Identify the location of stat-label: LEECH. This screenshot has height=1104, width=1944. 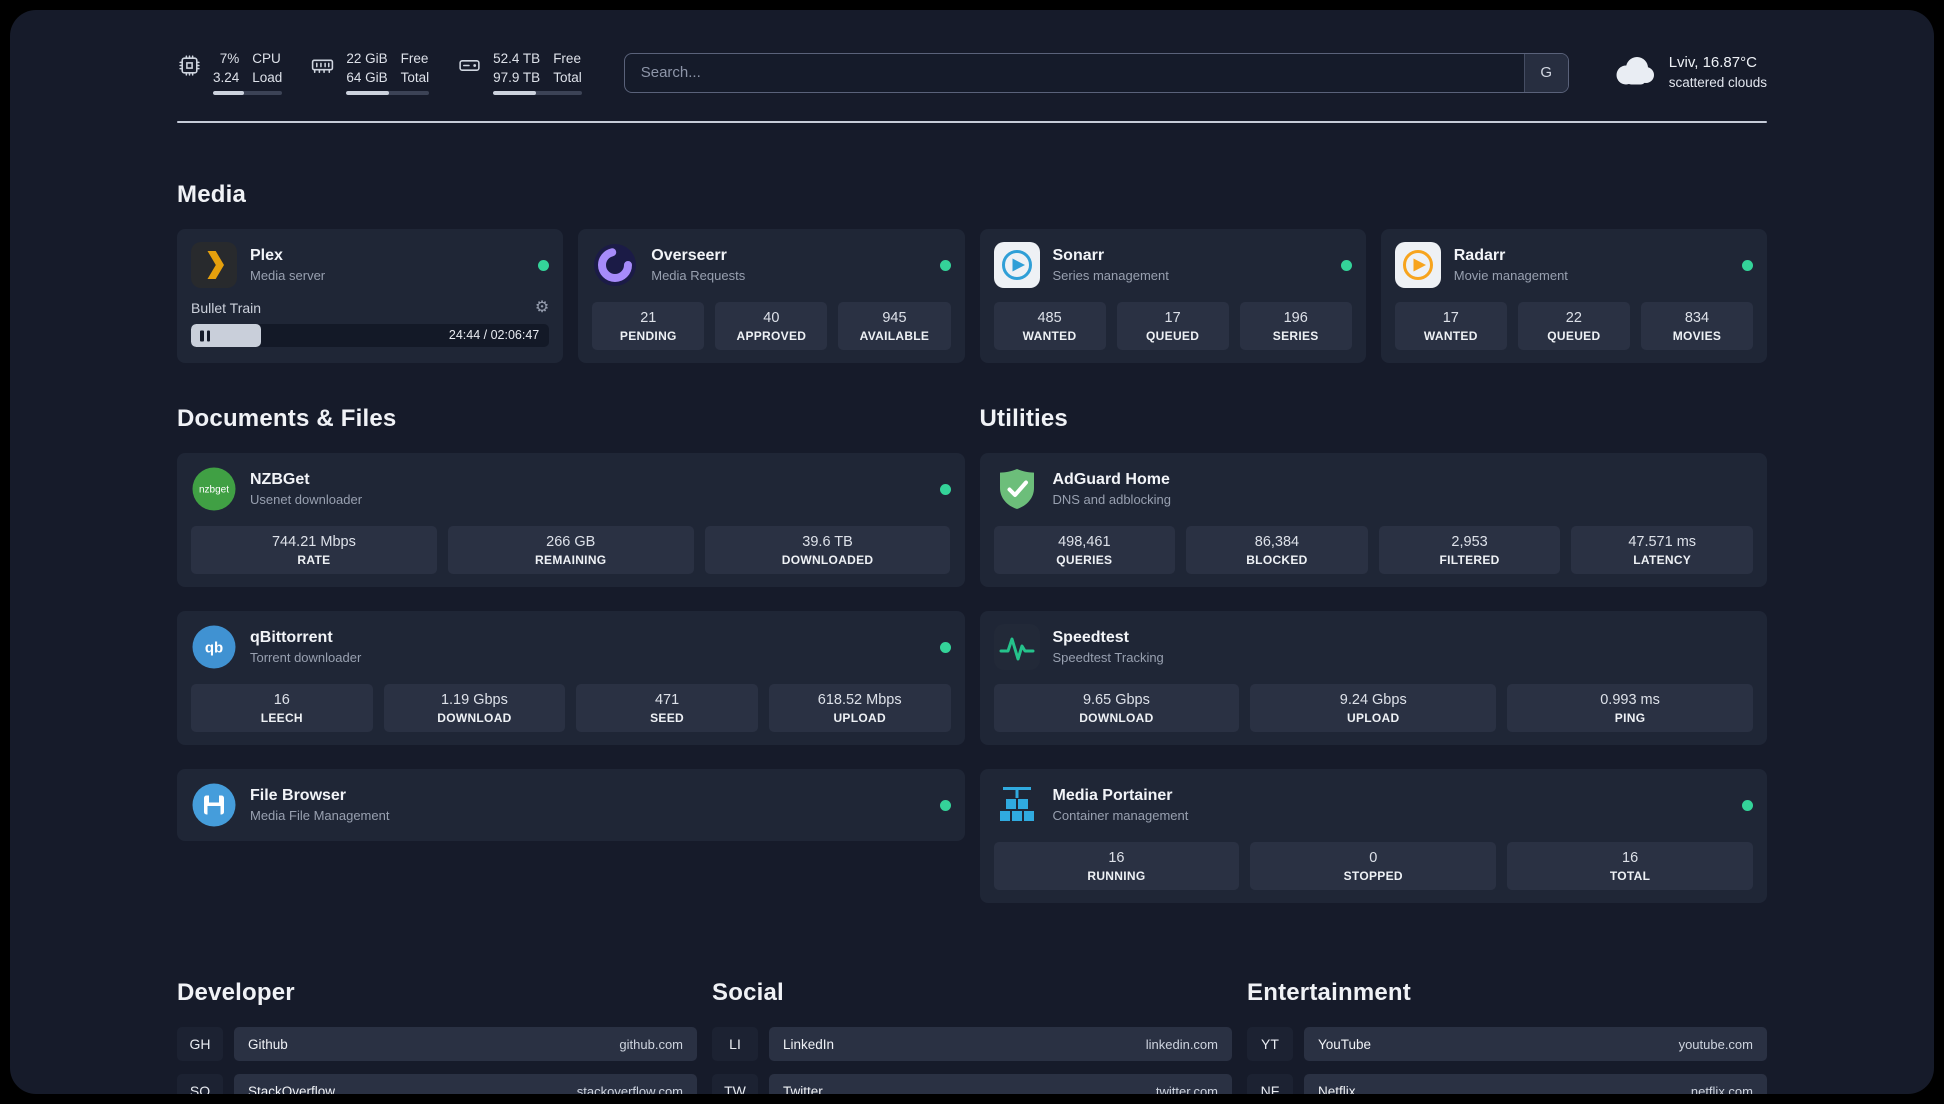
(281, 718).